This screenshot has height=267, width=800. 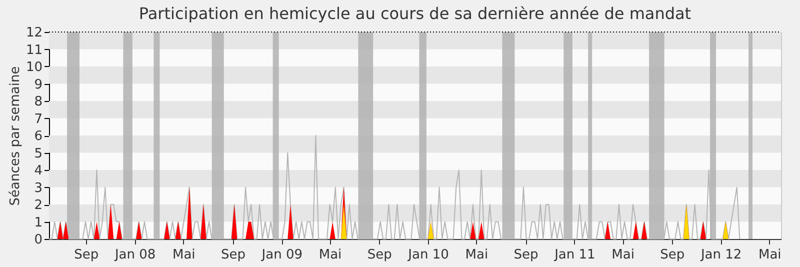 I want to click on y-tick-label: 3, so click(x=38, y=188).